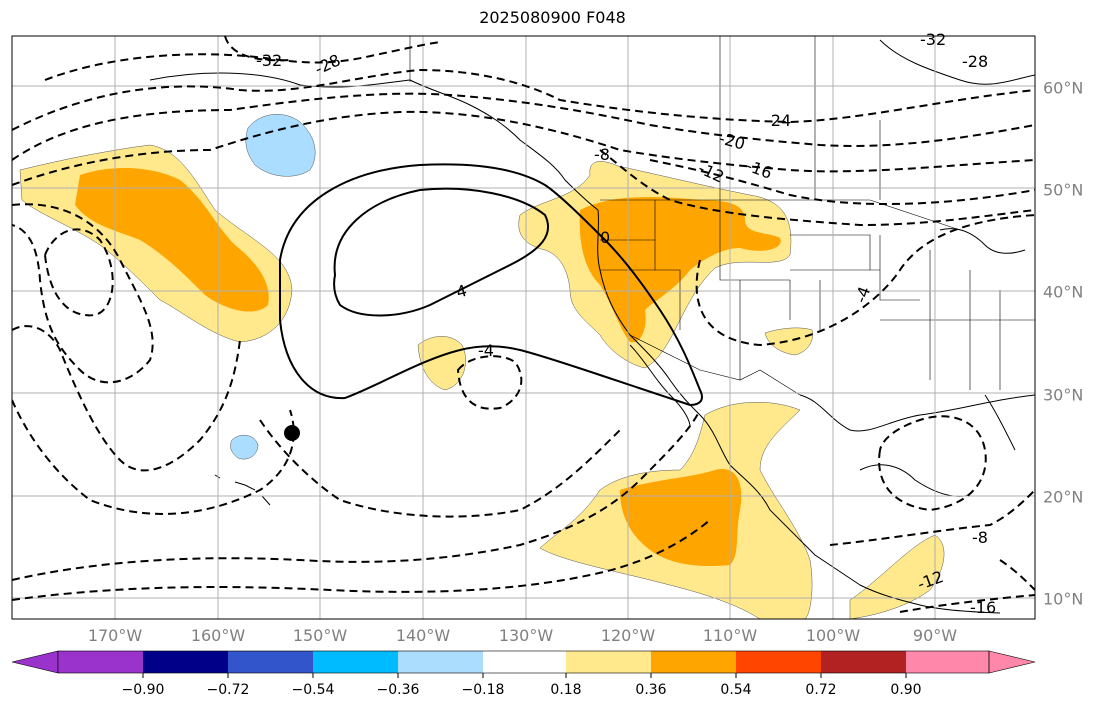 The image size is (1105, 712). I want to click on contour-label: -16, so click(983, 607).